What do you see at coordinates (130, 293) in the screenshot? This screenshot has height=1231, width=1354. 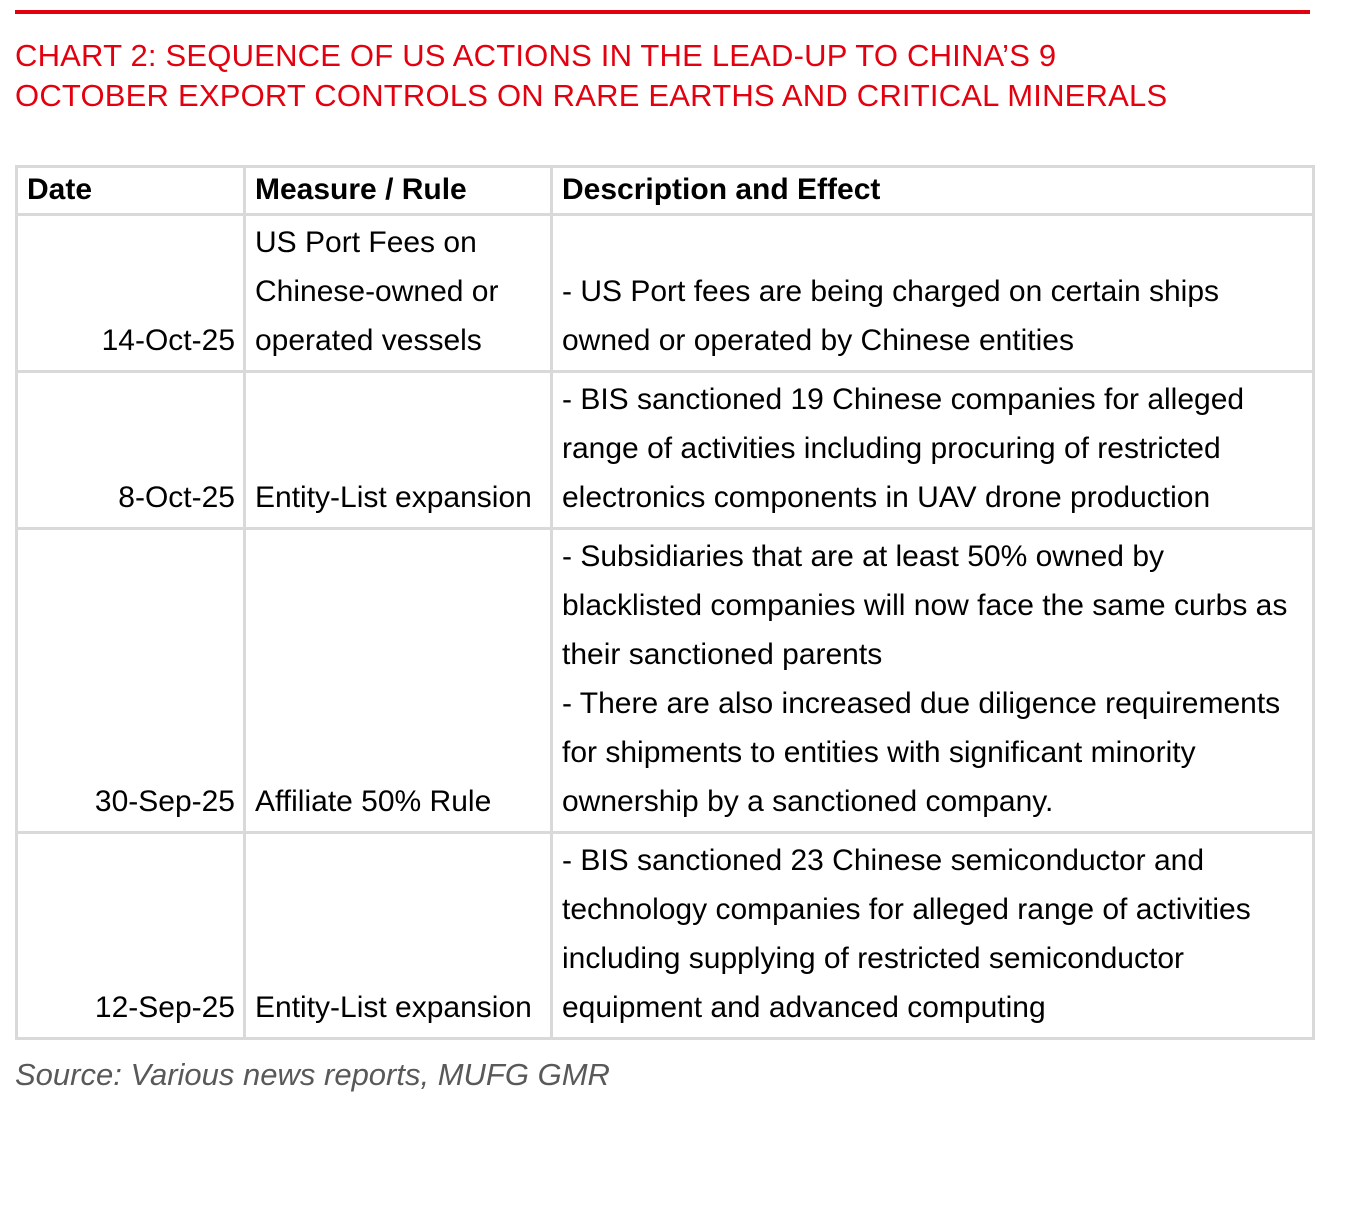 I see `date-cell: 14-Oct-25` at bounding box center [130, 293].